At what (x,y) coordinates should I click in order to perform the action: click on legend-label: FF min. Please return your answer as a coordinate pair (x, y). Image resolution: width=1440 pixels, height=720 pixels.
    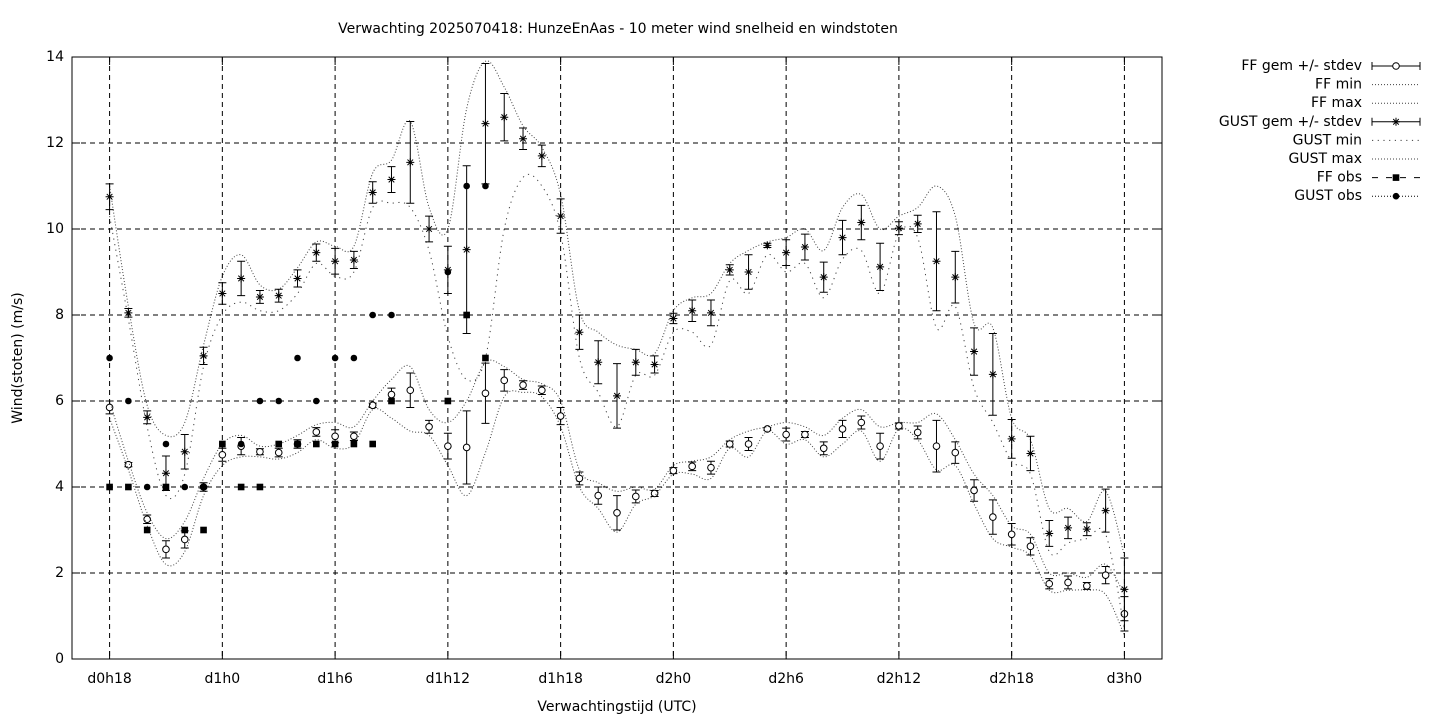
    Looking at the image, I should click on (1338, 85).